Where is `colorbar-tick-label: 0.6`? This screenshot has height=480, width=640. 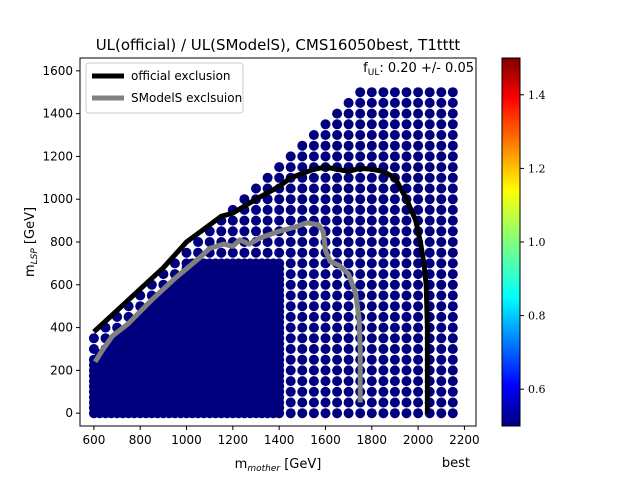 colorbar-tick-label: 0.6 is located at coordinates (537, 389).